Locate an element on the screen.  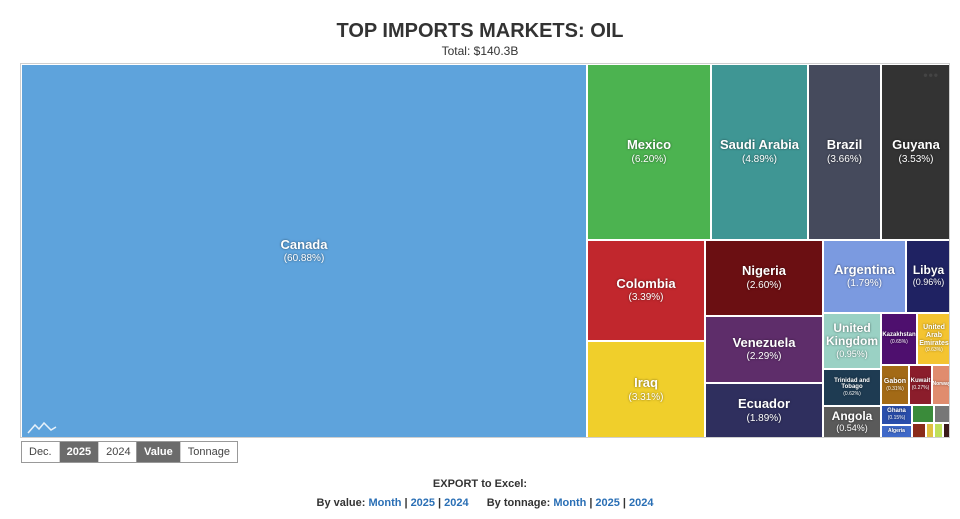
treemap-cell-percent: (2.29%) is located at coordinates (764, 357).